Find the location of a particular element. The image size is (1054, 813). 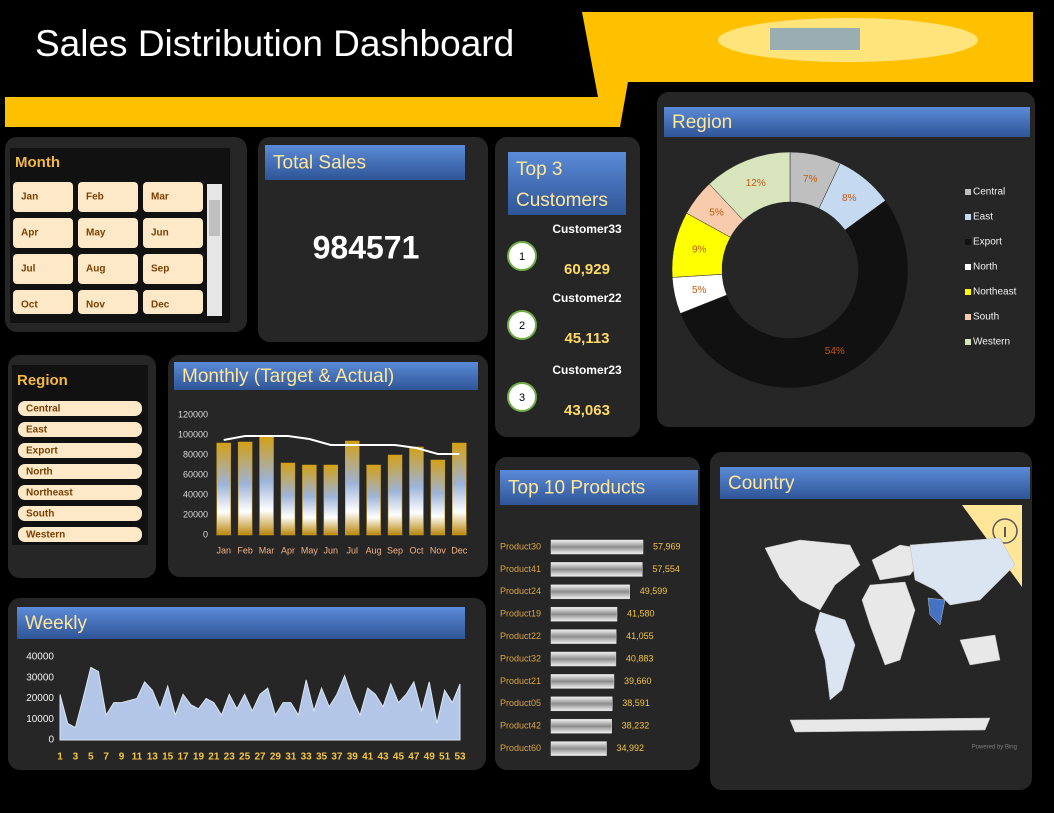

y-tick-label: 40000 is located at coordinates (40, 657).